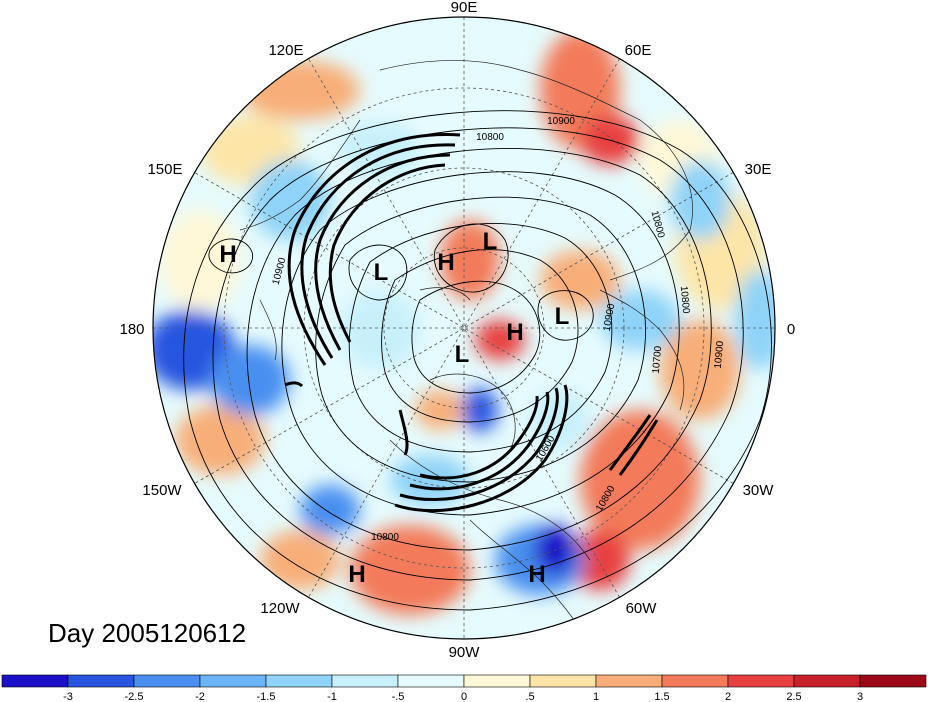  What do you see at coordinates (162, 490) in the screenshot?
I see `lon-label-150w: 150W` at bounding box center [162, 490].